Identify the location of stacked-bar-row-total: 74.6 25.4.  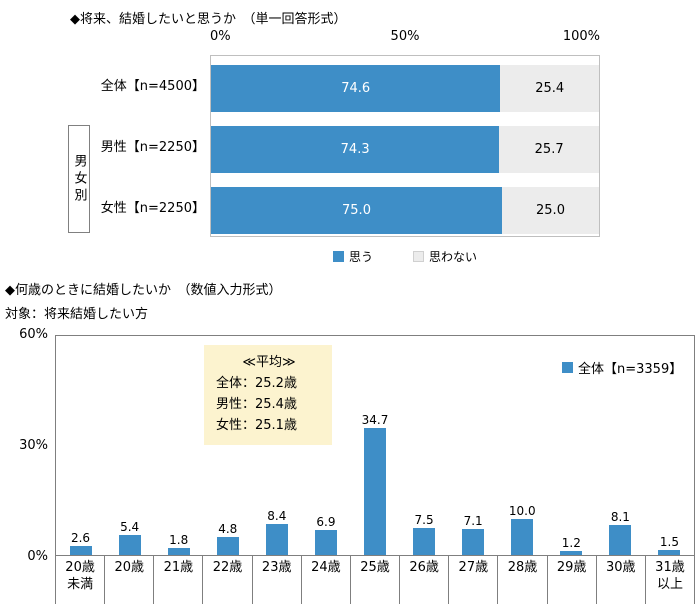
(405, 88).